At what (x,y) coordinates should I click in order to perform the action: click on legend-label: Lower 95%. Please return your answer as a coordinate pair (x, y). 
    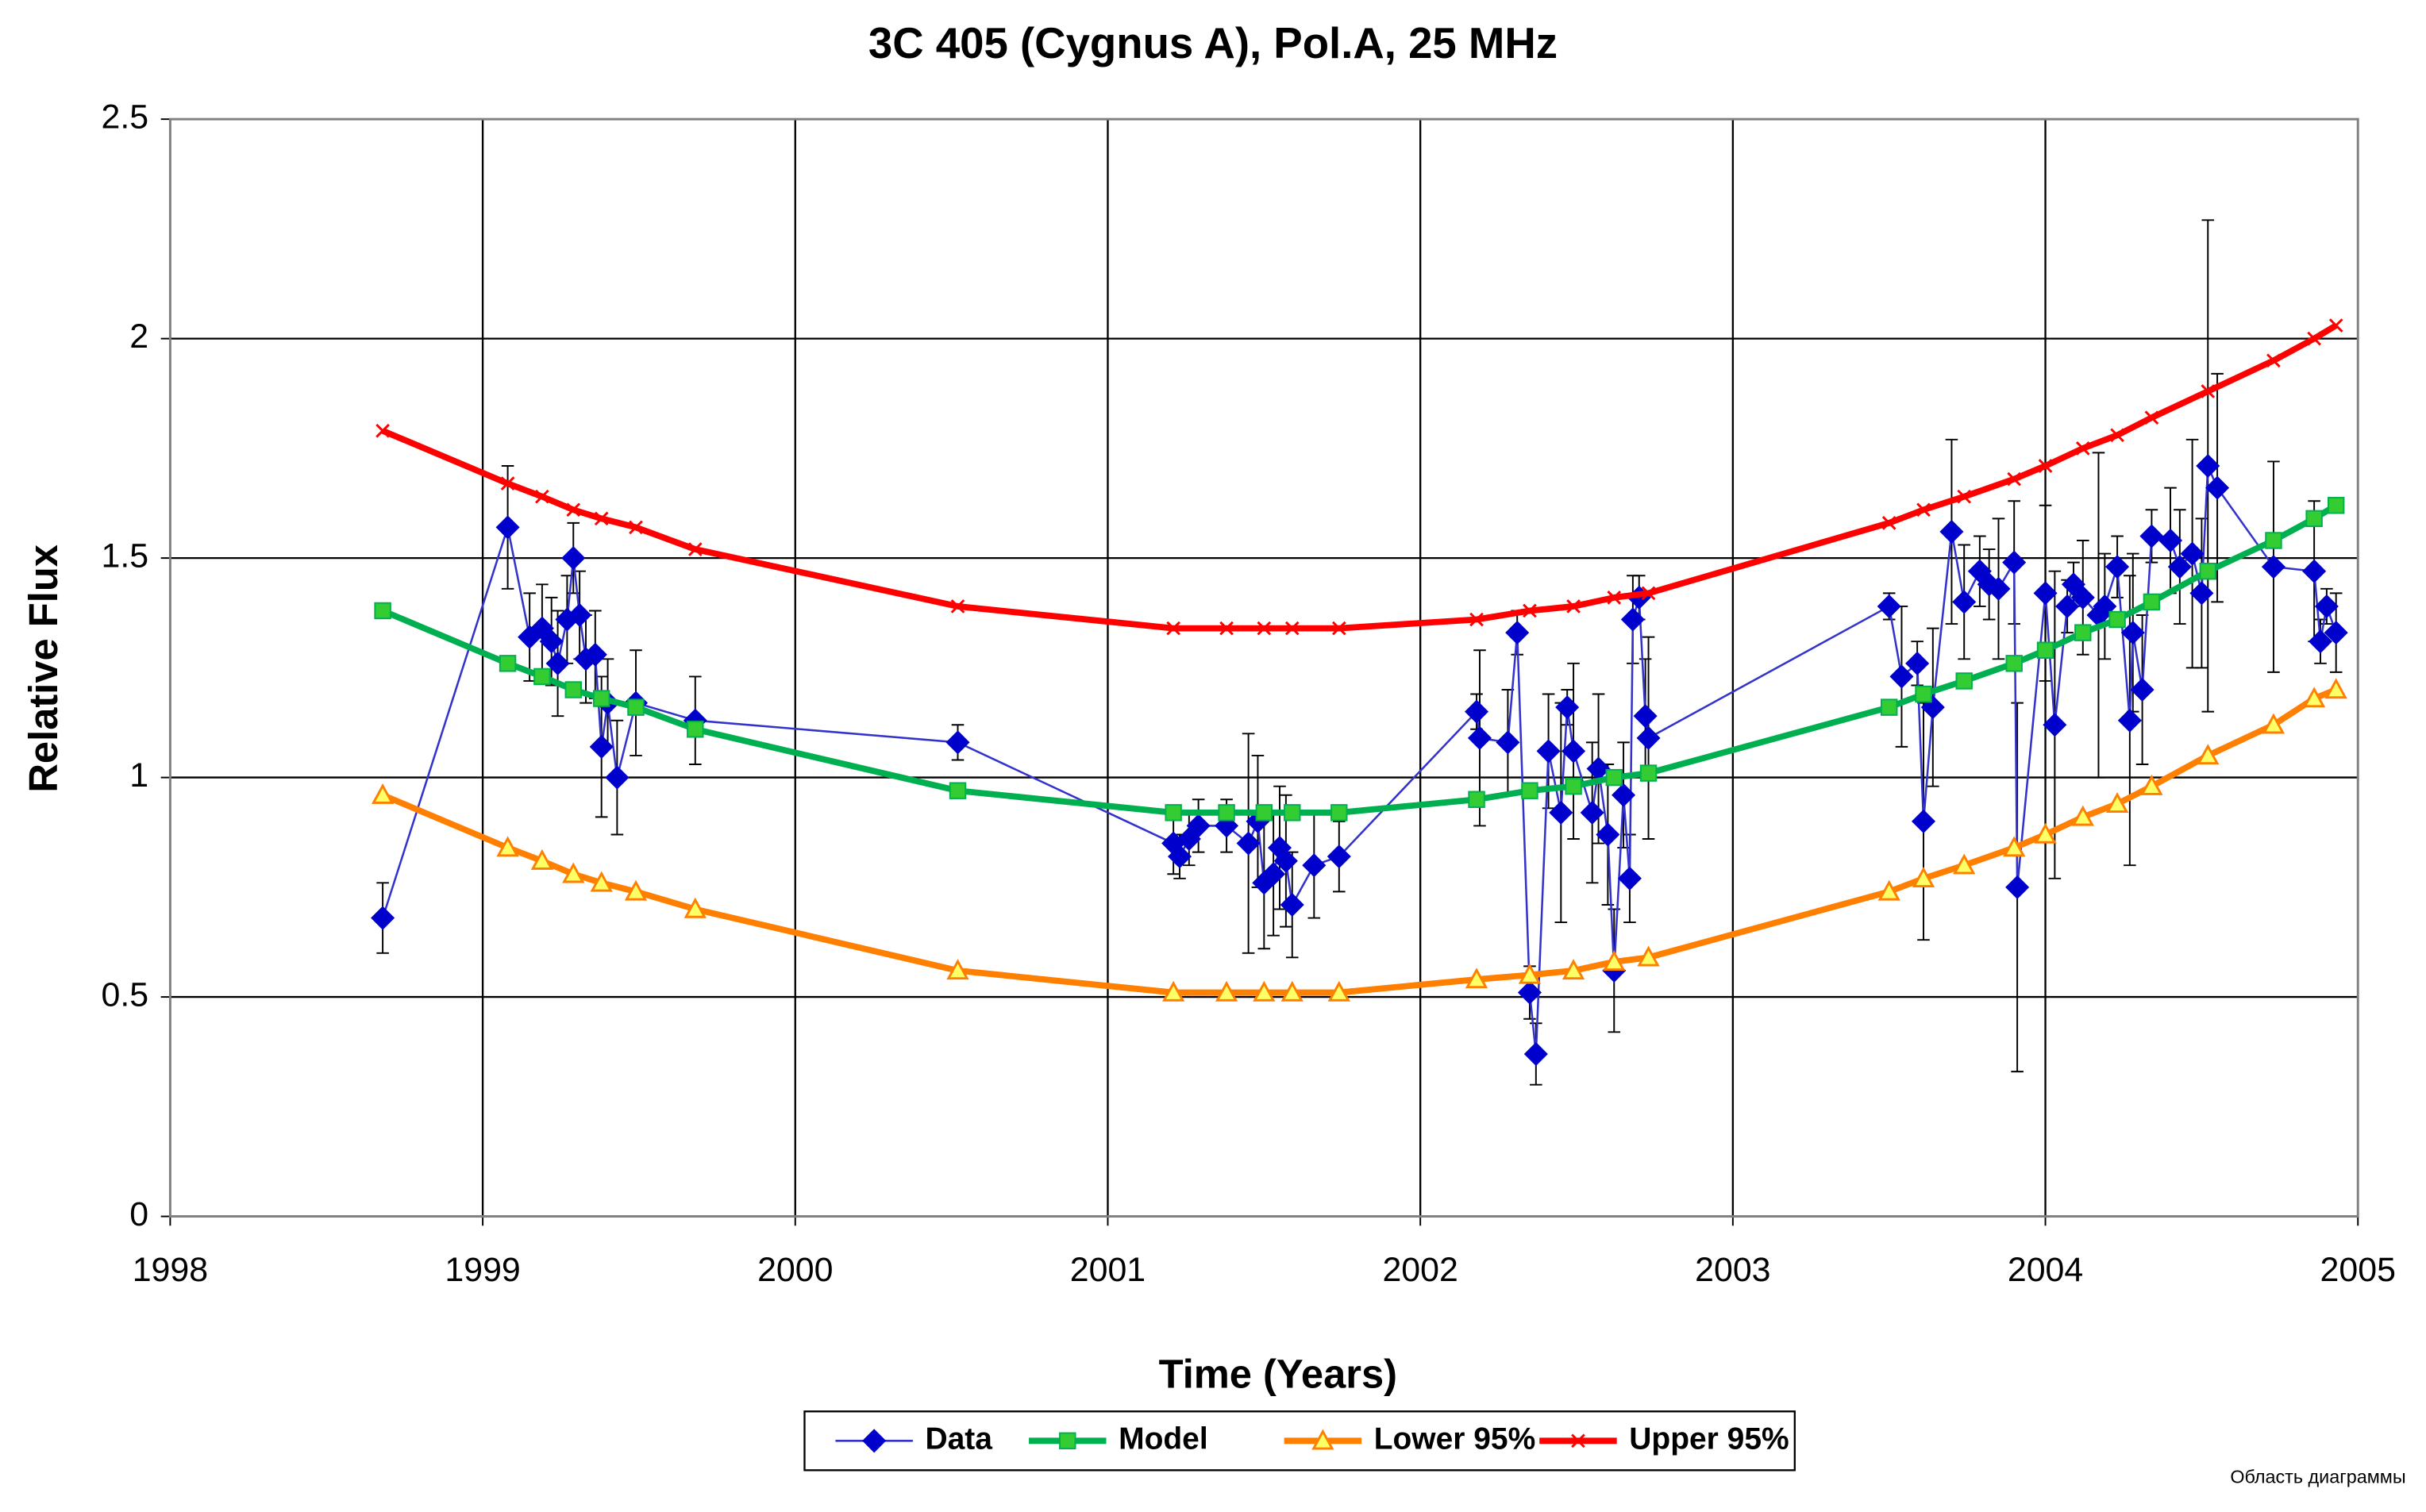
    Looking at the image, I should click on (1455, 1439).